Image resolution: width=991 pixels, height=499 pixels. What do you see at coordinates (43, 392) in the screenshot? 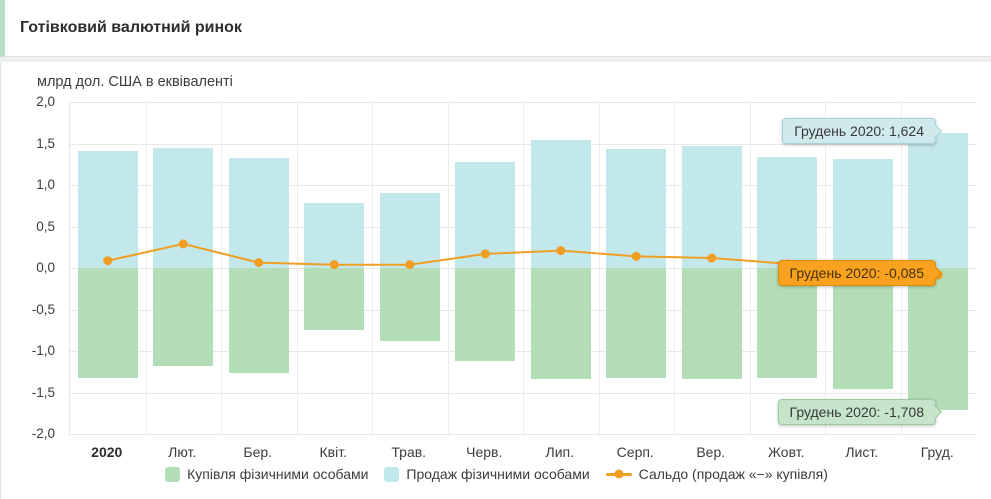
I see `y-tick-label: -1,5` at bounding box center [43, 392].